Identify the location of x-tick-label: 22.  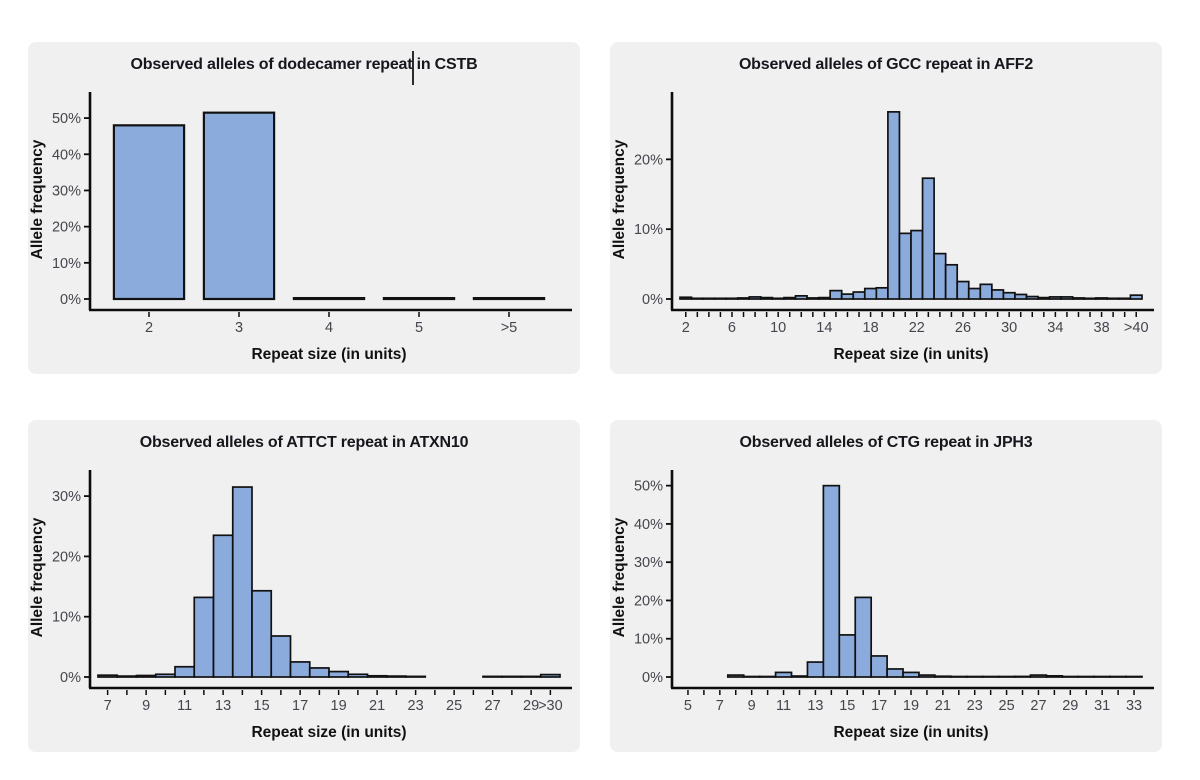
(917, 328).